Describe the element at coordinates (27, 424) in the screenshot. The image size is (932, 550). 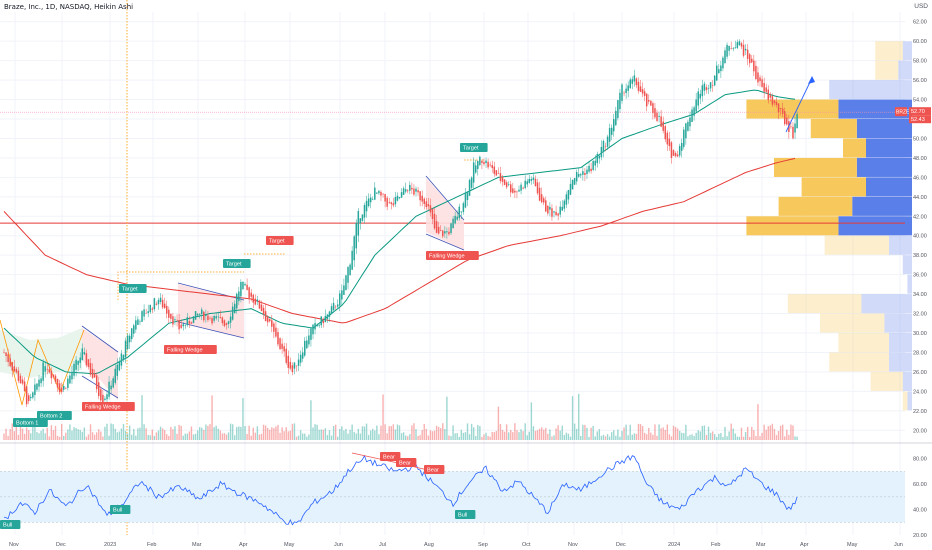
I see `bottom-1-label: Bottom 1` at that location.